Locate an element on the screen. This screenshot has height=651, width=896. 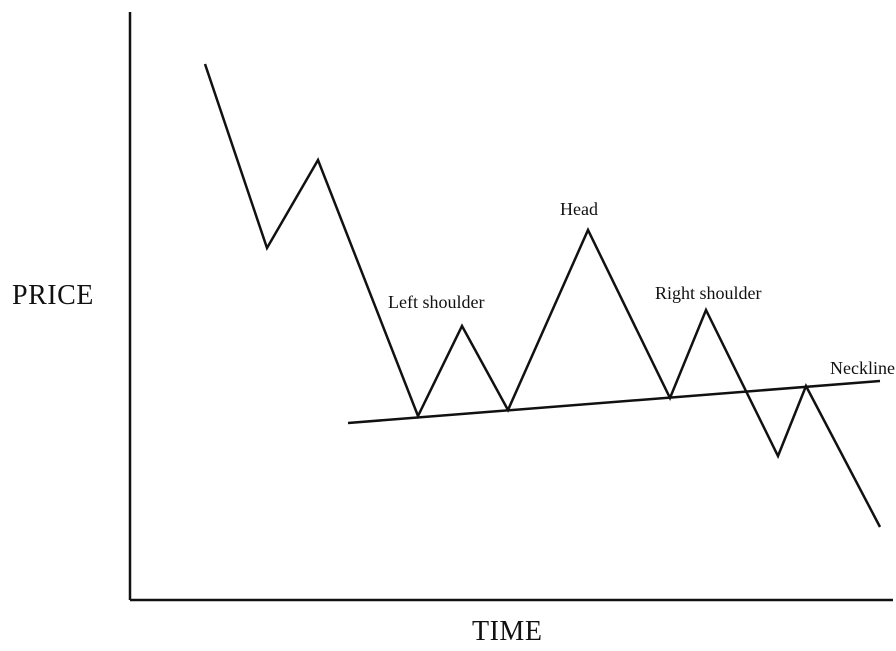
neckline is located at coordinates (614, 402).